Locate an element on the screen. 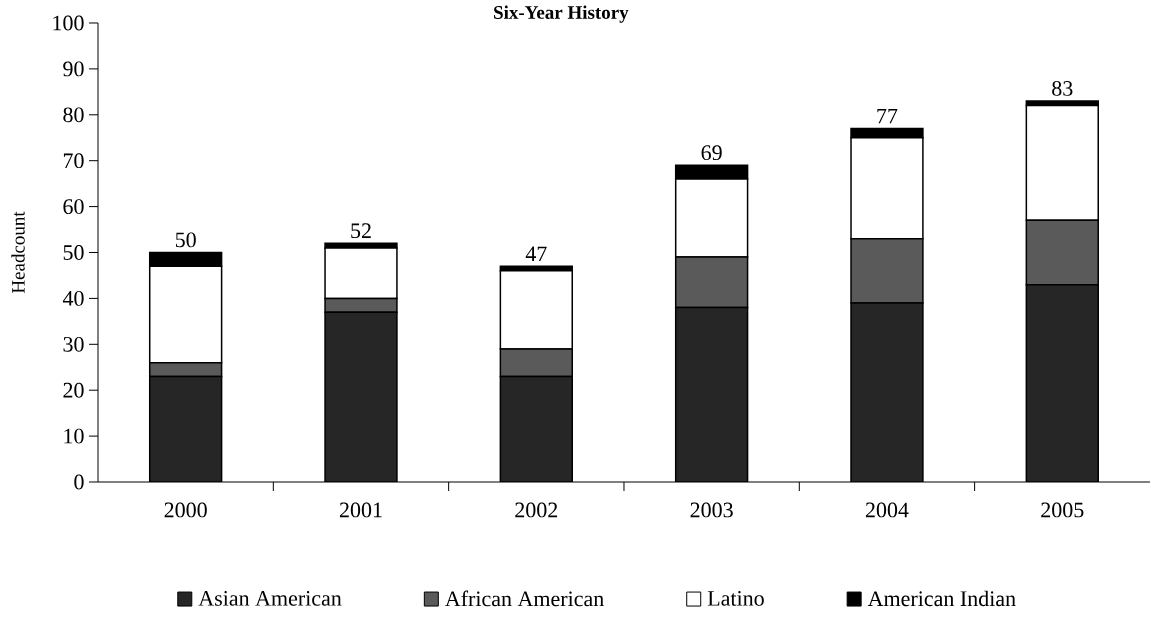  y-axis-title: Headcount is located at coordinates (18, 252).